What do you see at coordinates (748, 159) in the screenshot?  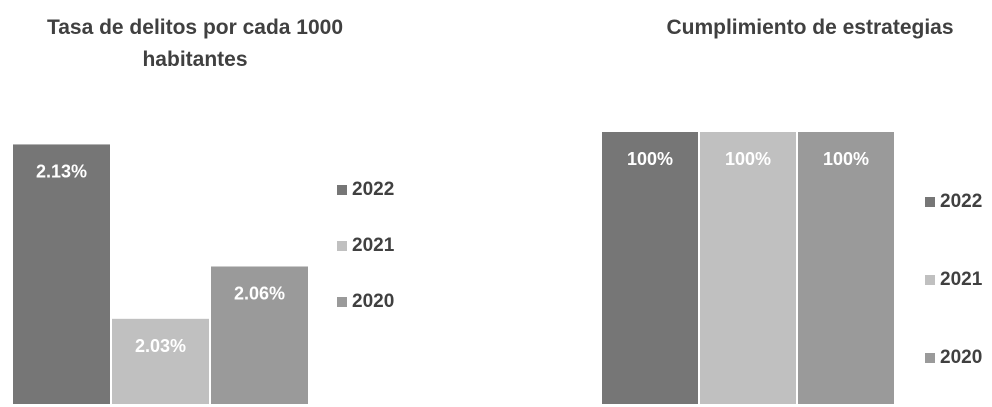 I see `data-label-2021: 100%` at bounding box center [748, 159].